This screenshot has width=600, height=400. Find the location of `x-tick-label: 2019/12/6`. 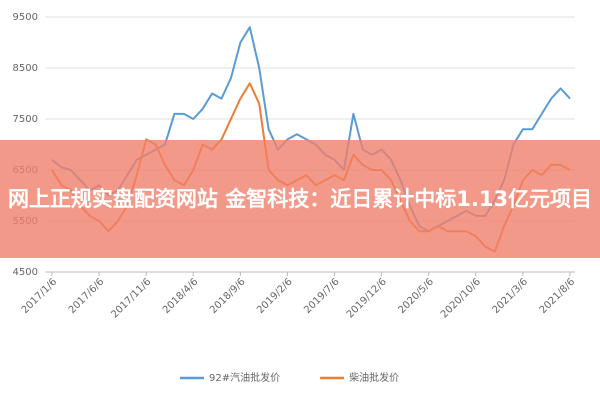

x-tick-label: 2019/12/6 is located at coordinates (367, 298).